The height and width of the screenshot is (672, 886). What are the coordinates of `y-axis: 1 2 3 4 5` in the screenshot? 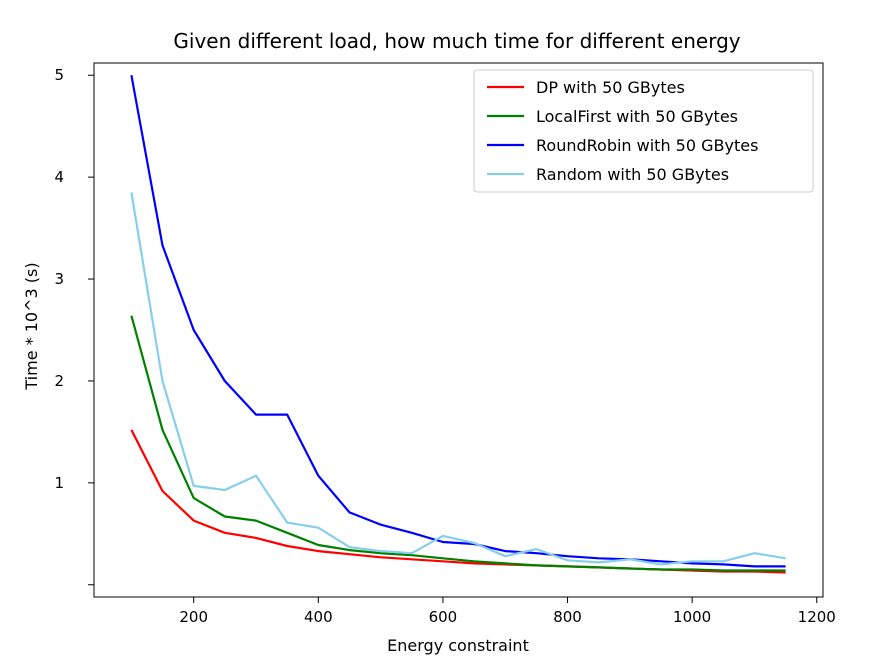 It's located at (74, 326).